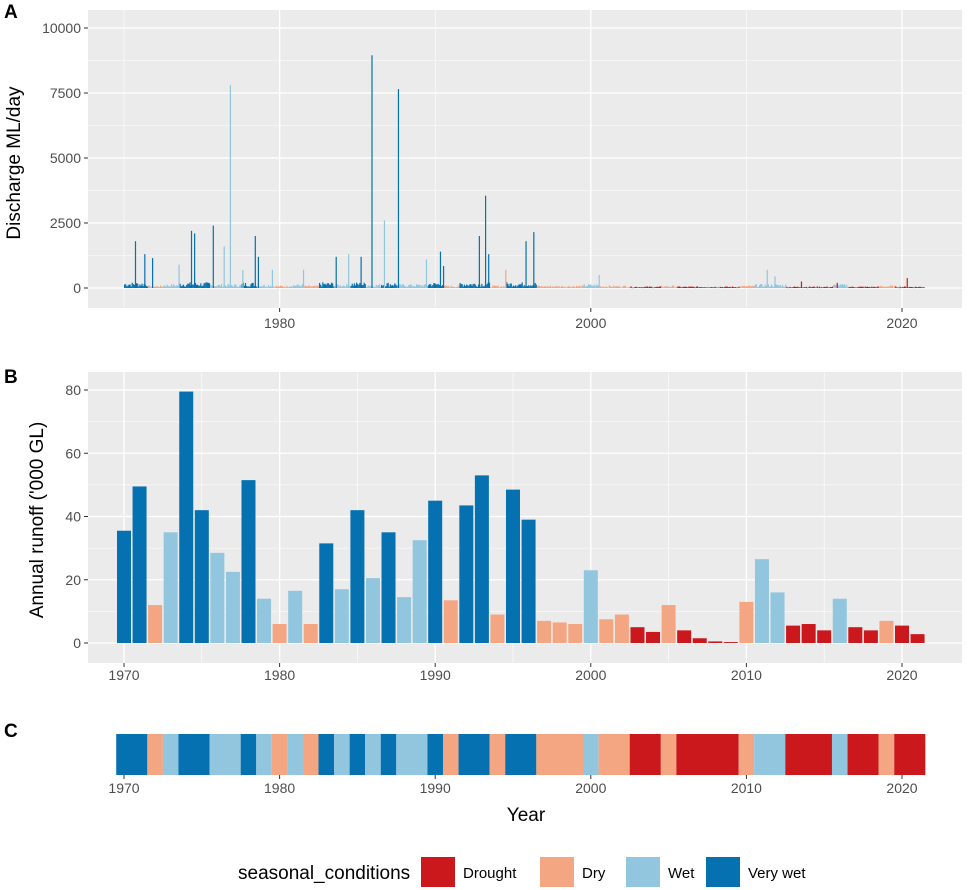 This screenshot has height=890, width=969. What do you see at coordinates (594, 873) in the screenshot?
I see `legend-label: Dry` at bounding box center [594, 873].